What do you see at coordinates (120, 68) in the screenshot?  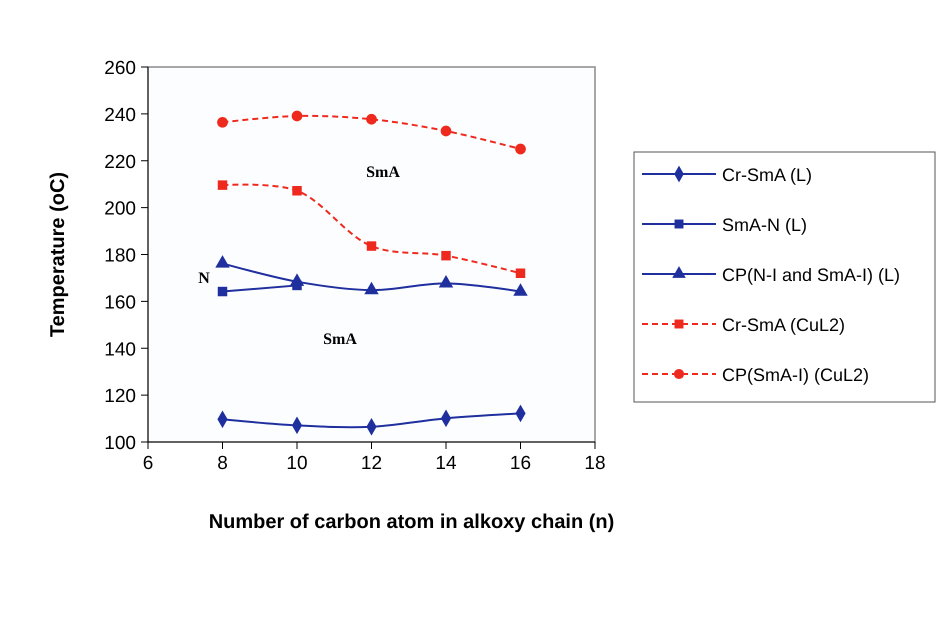 I see `y-tick-label: 260` at bounding box center [120, 68].